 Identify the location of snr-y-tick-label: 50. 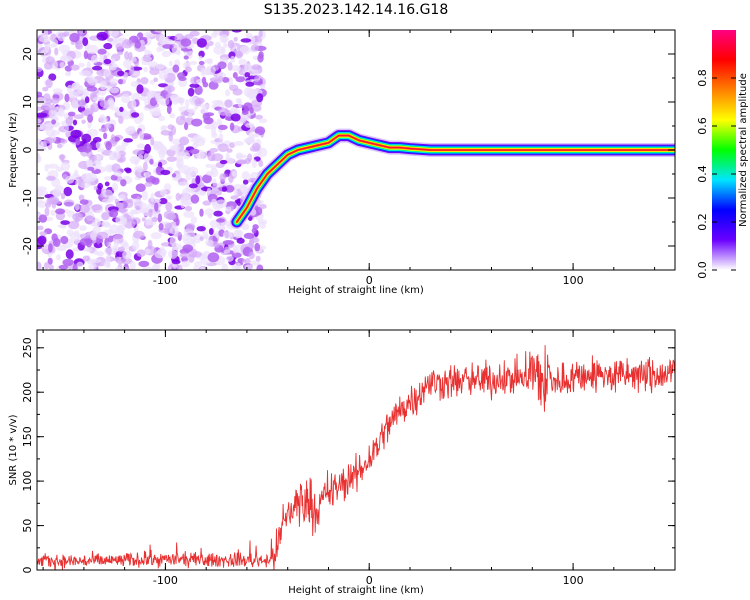
(27, 526).